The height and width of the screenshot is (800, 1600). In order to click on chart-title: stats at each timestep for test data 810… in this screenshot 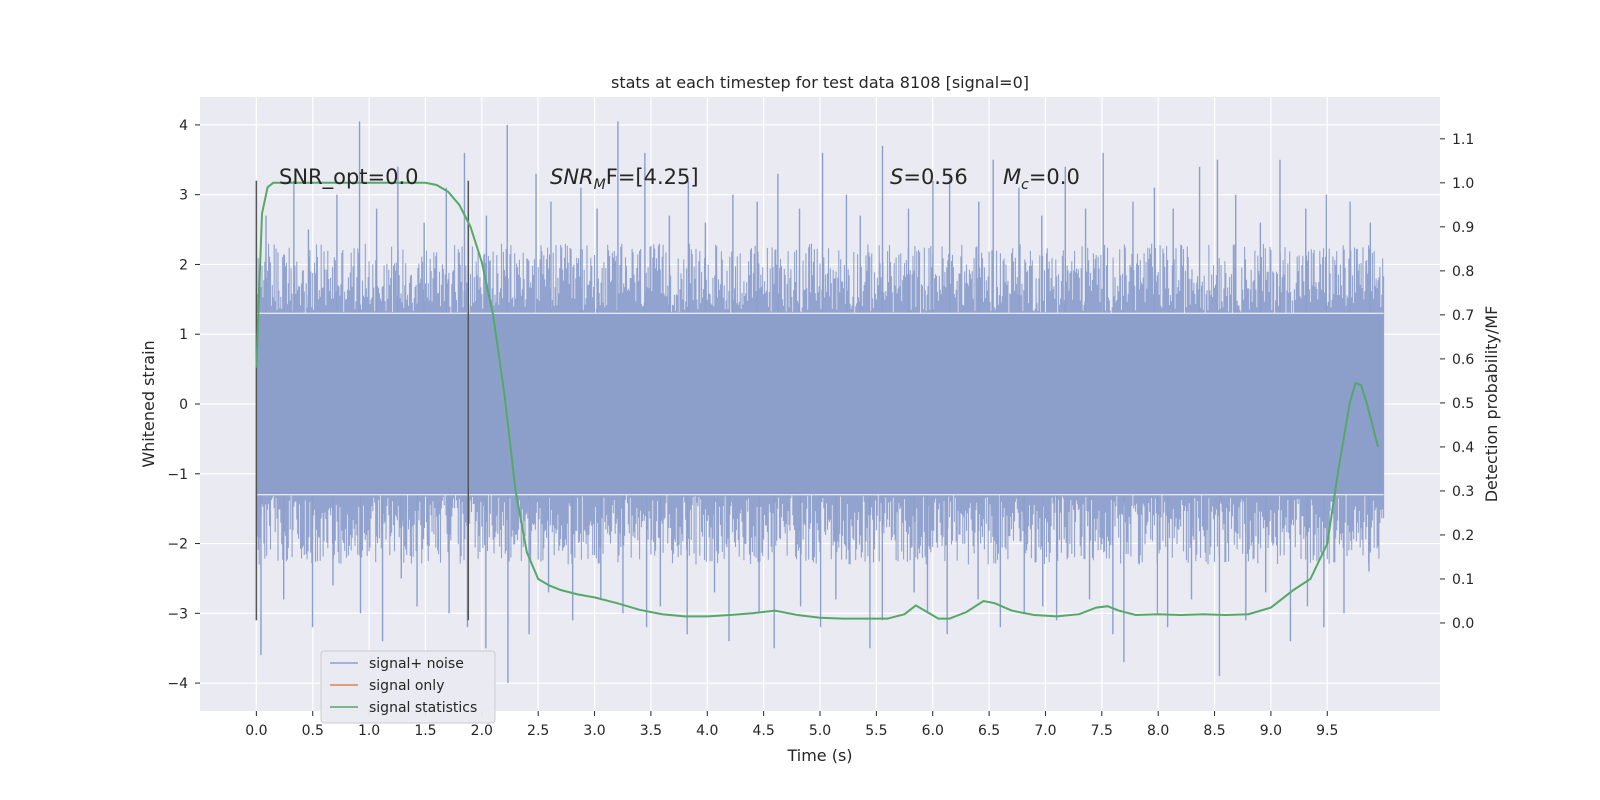, I will do `click(820, 82)`.